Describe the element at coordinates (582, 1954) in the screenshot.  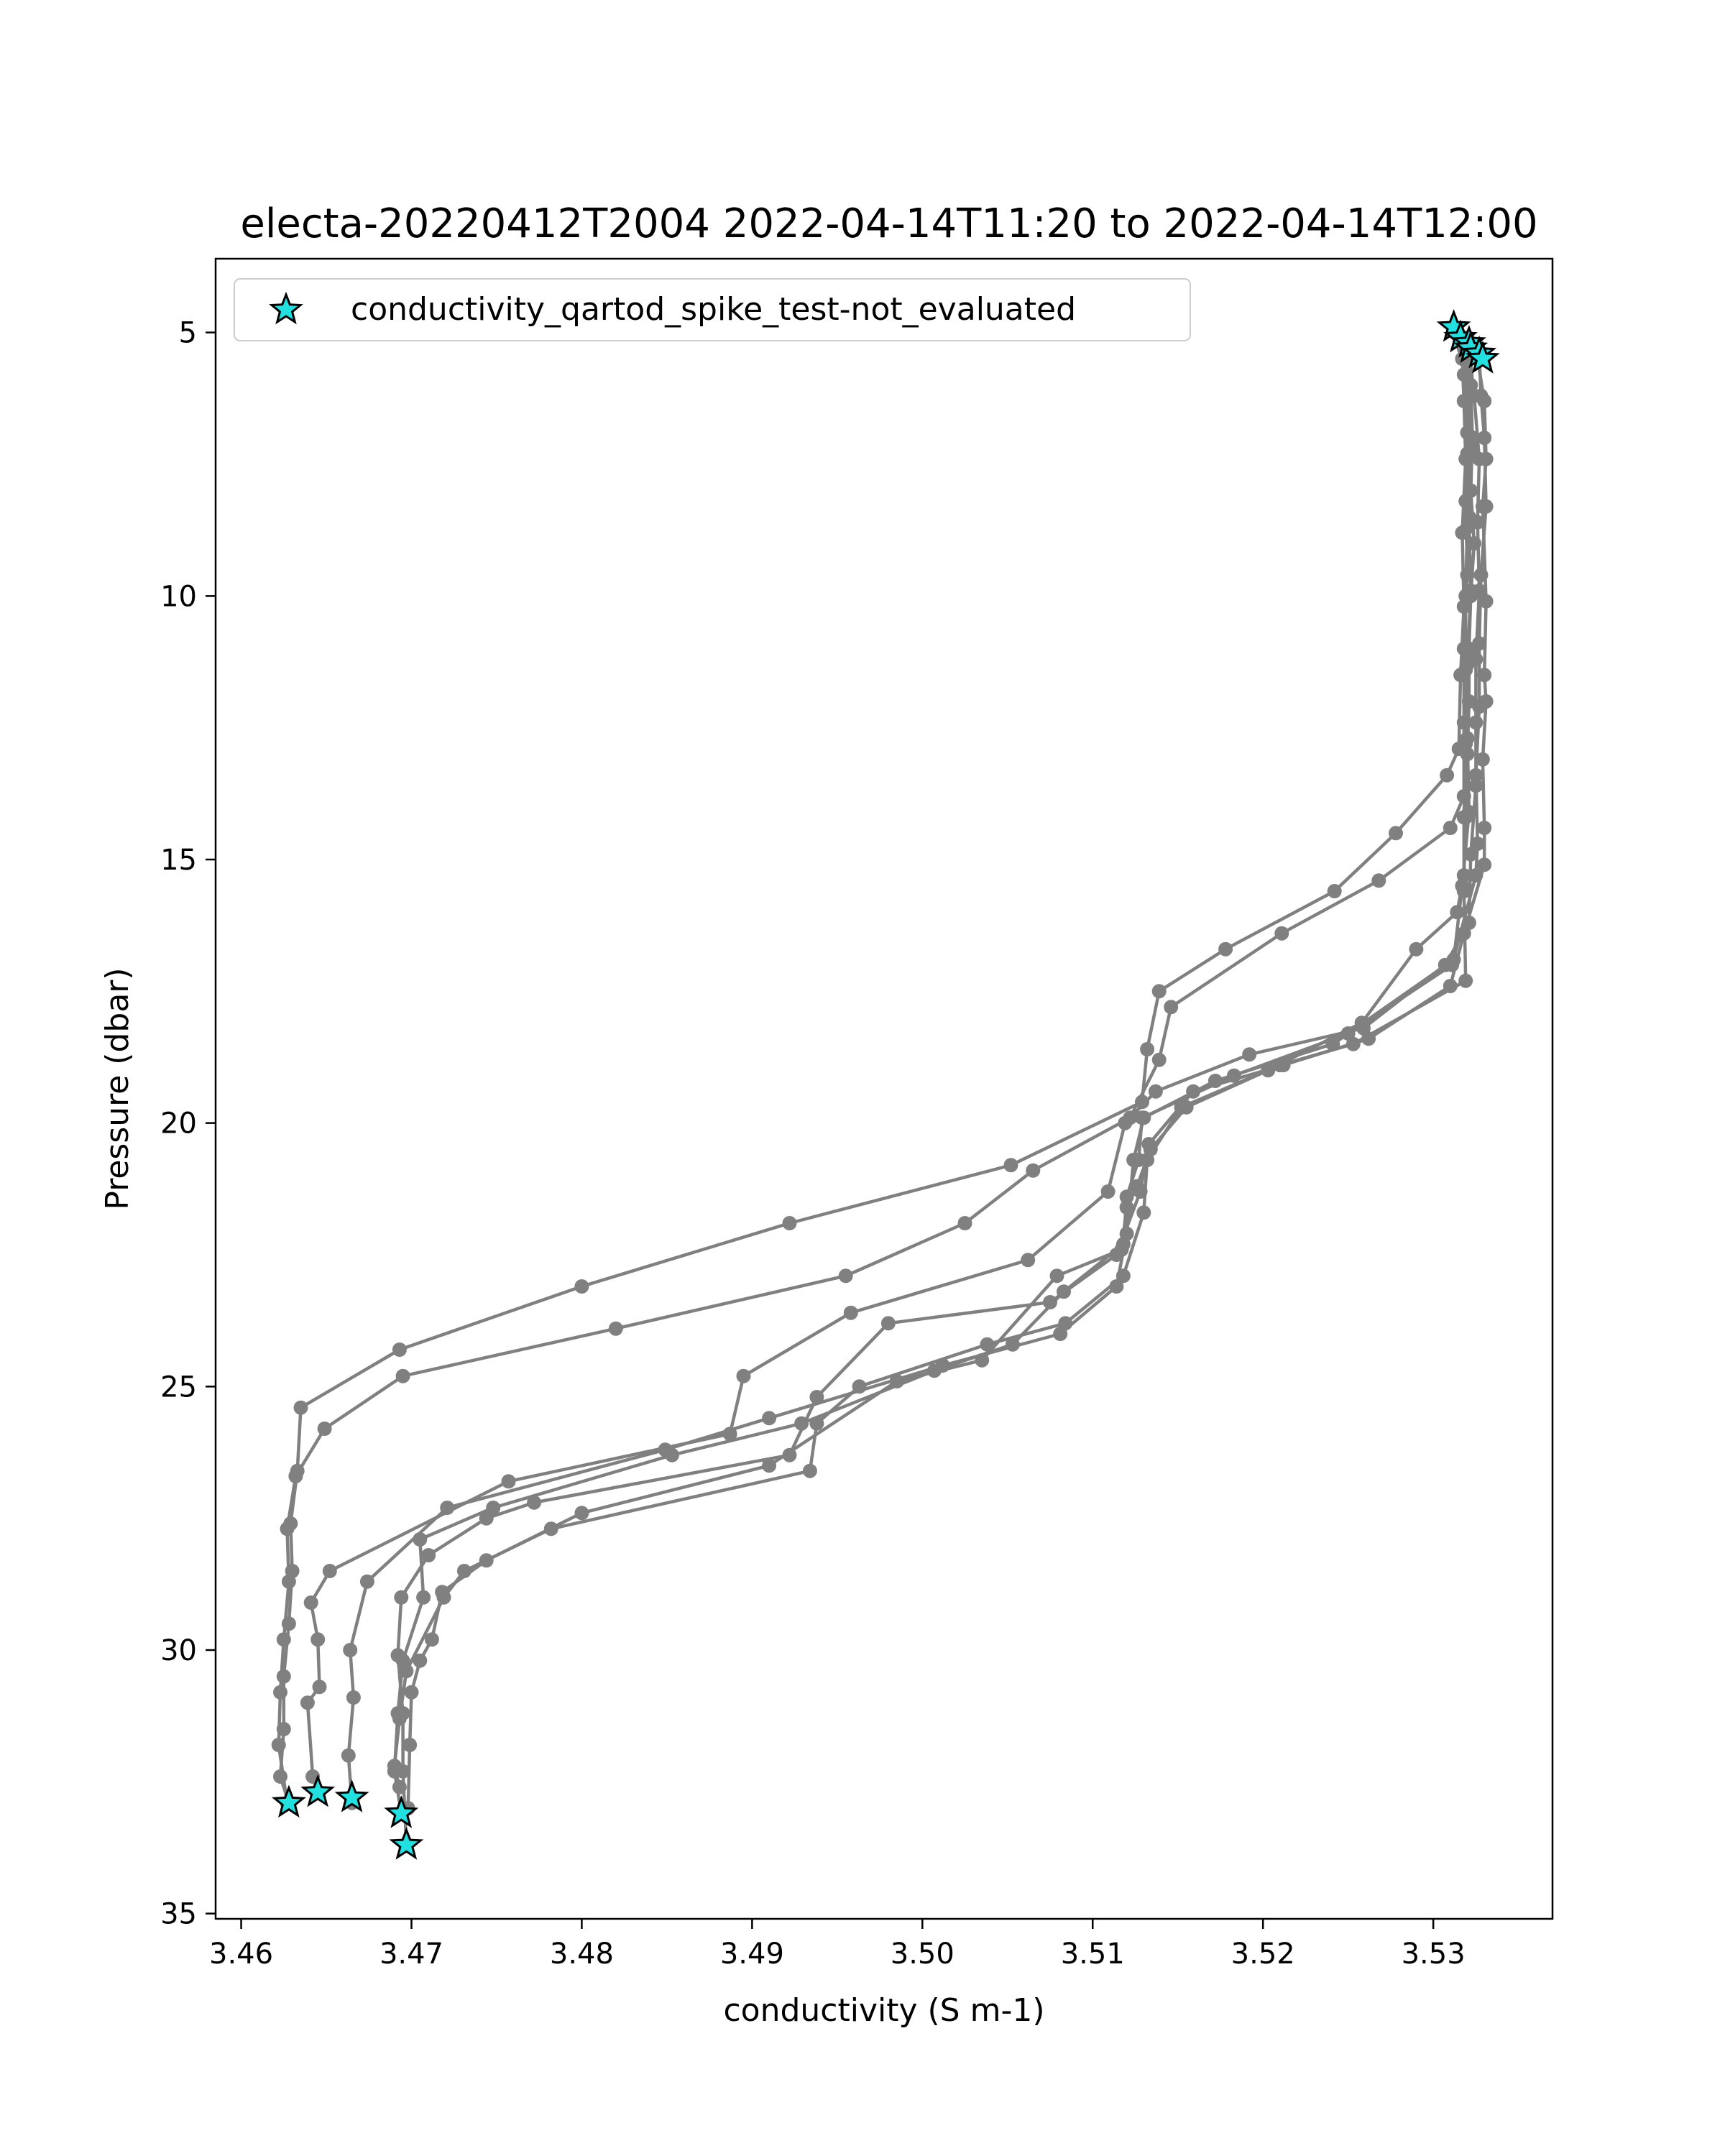
I see `x-tick-label: 3.48` at that location.